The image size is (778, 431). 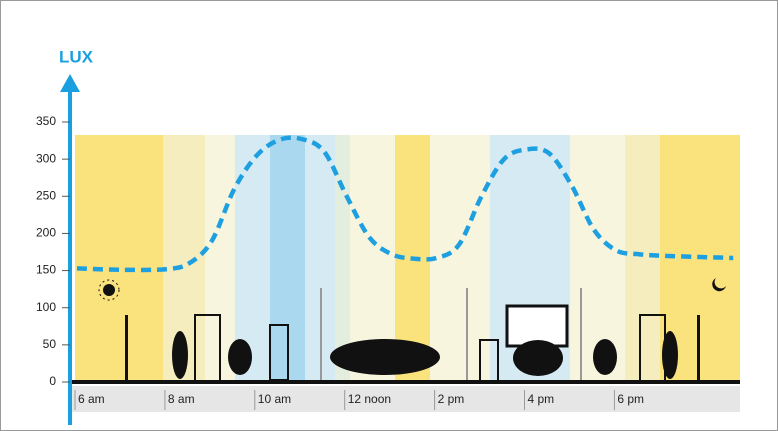 I want to click on x-tick-label: 6 pm, so click(x=630, y=399).